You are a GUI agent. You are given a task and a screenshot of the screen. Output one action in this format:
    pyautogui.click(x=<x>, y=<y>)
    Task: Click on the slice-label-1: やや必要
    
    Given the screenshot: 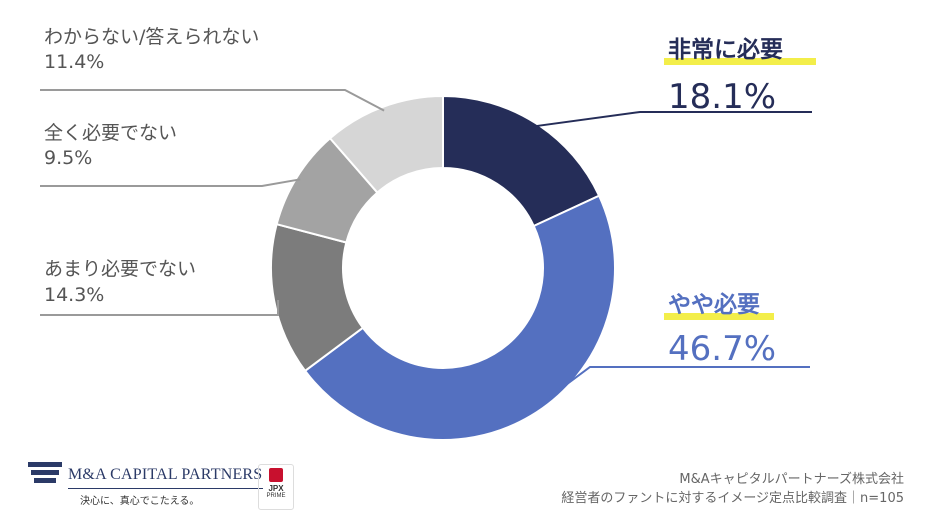 What is the action you would take?
    pyautogui.click(x=714, y=304)
    